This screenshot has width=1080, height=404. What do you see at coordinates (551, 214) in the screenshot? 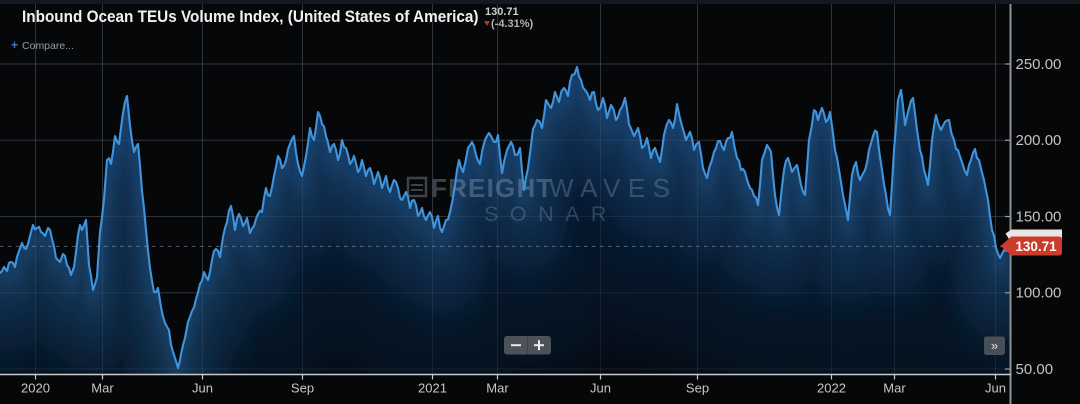
I see `svg-text: SONAR` at bounding box center [551, 214].